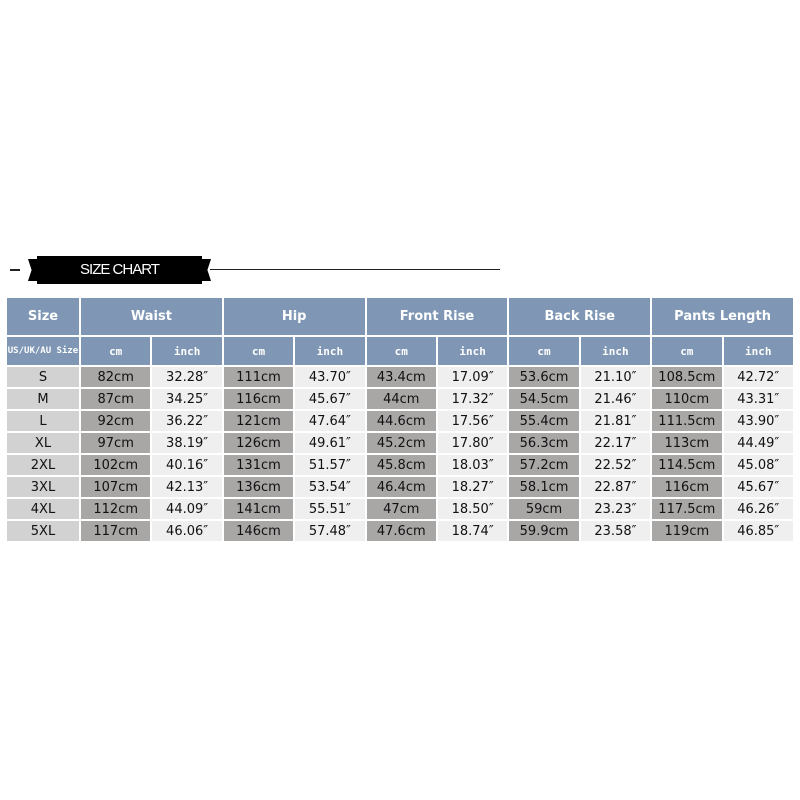 The height and width of the screenshot is (800, 800). What do you see at coordinates (472, 399) in the screenshot?
I see `inch-cell: 17.32″` at bounding box center [472, 399].